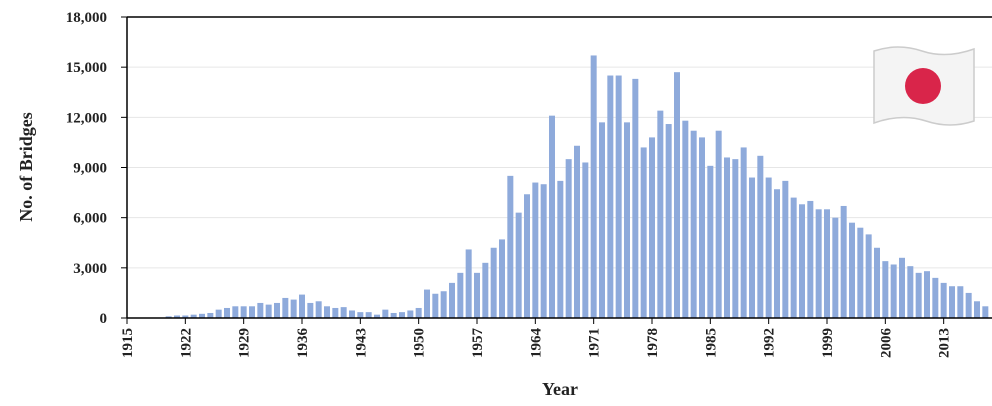 This screenshot has height=406, width=992. Describe the element at coordinates (245, 343) in the screenshot. I see `x-tick-label: 1929` at that location.